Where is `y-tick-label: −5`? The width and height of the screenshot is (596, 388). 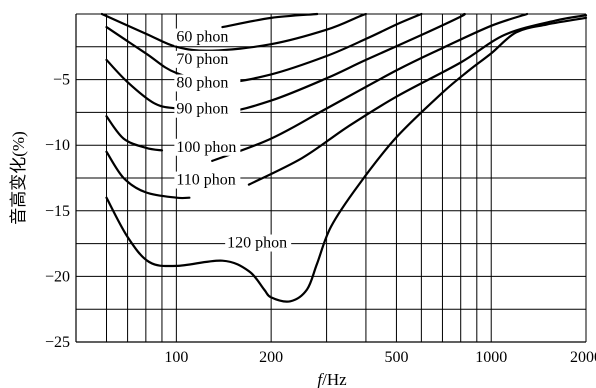 y-tick-label: −5 is located at coordinates (61, 80).